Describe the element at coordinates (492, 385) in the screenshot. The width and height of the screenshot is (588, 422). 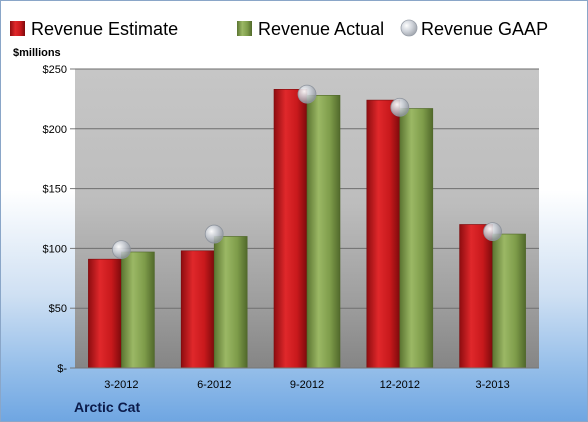
I see `x-tick-label: 3-2013` at that location.